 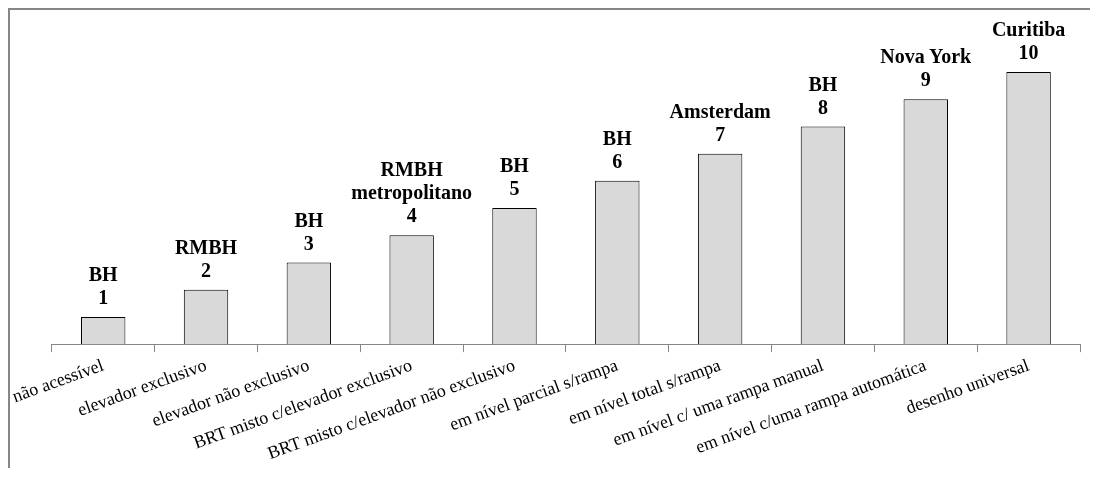 I want to click on data-label: 1, so click(x=103, y=297).